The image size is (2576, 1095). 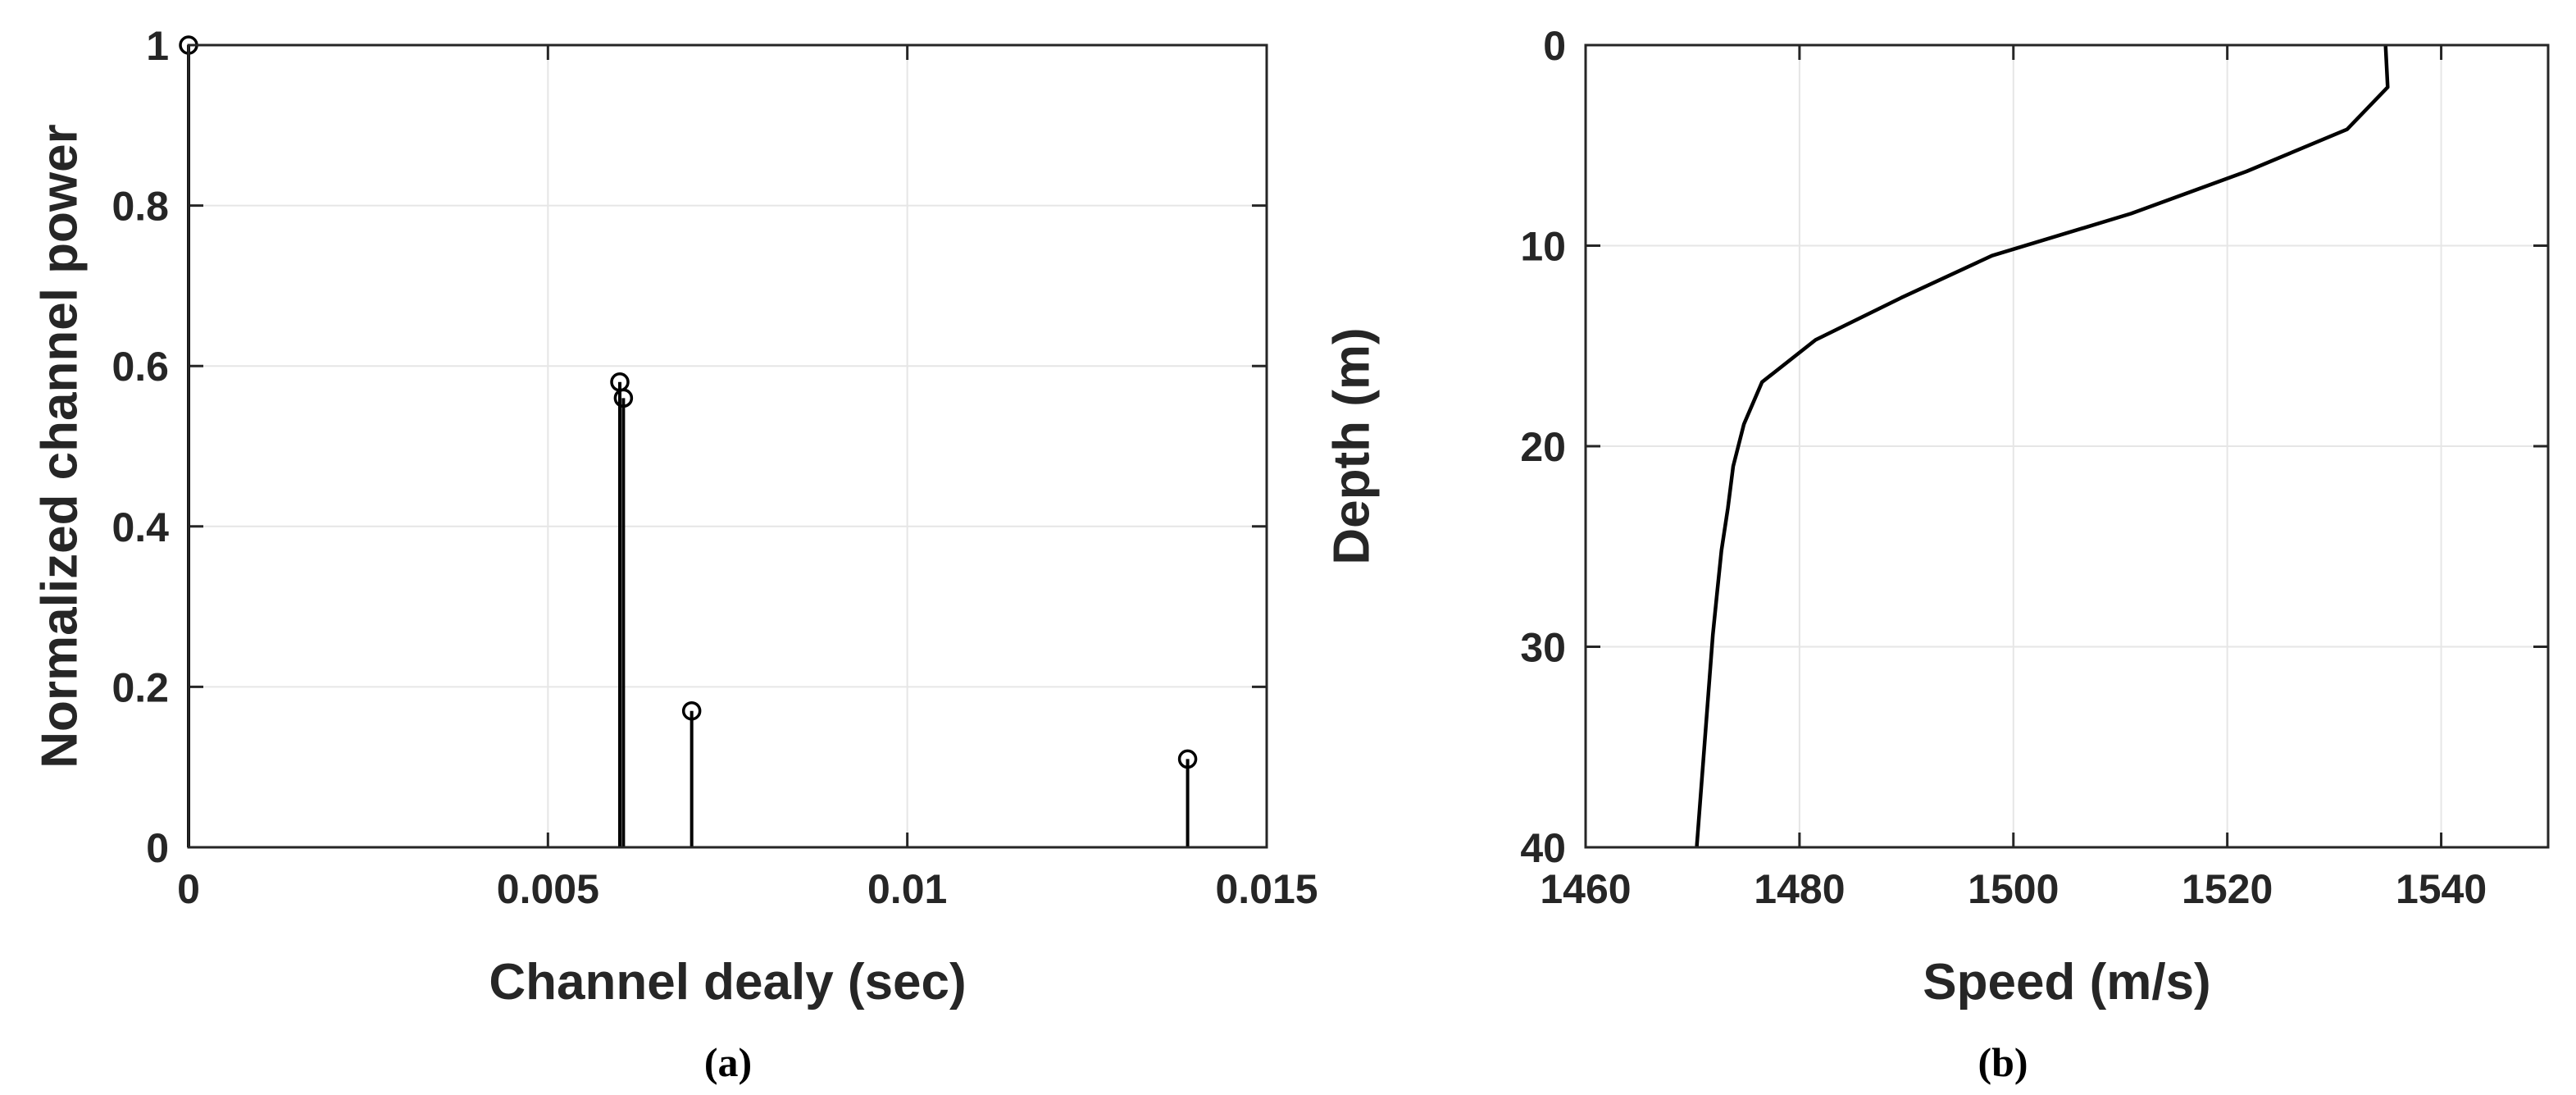 I want to click on x-tick-label: 1460, so click(x=1585, y=889).